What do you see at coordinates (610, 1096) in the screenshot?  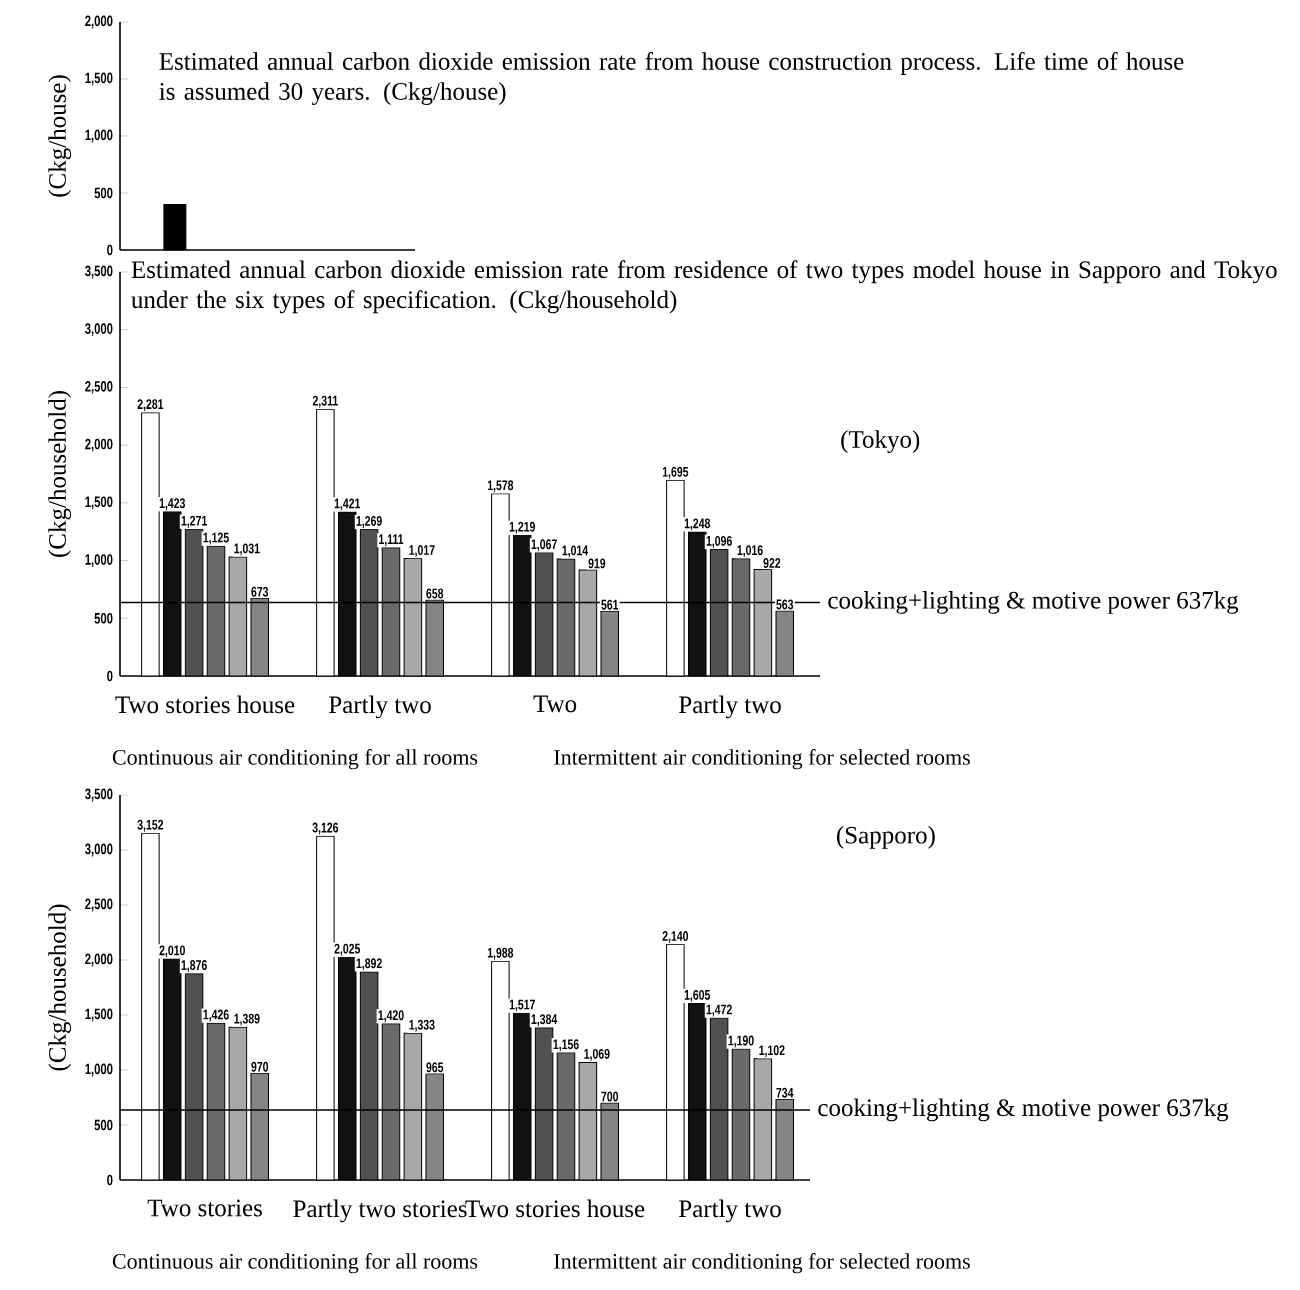 I see `data-label: 700` at bounding box center [610, 1096].